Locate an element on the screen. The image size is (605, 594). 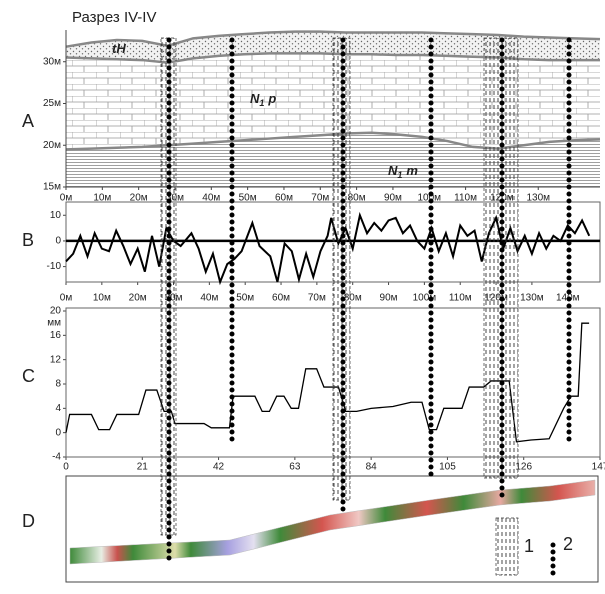
layer-label-part: tH is located at coordinates (119, 48).